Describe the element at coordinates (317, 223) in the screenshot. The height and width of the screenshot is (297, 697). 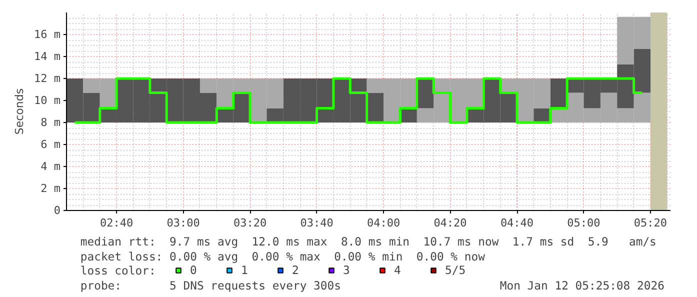
I see `x-tick-label: 03:40` at that location.